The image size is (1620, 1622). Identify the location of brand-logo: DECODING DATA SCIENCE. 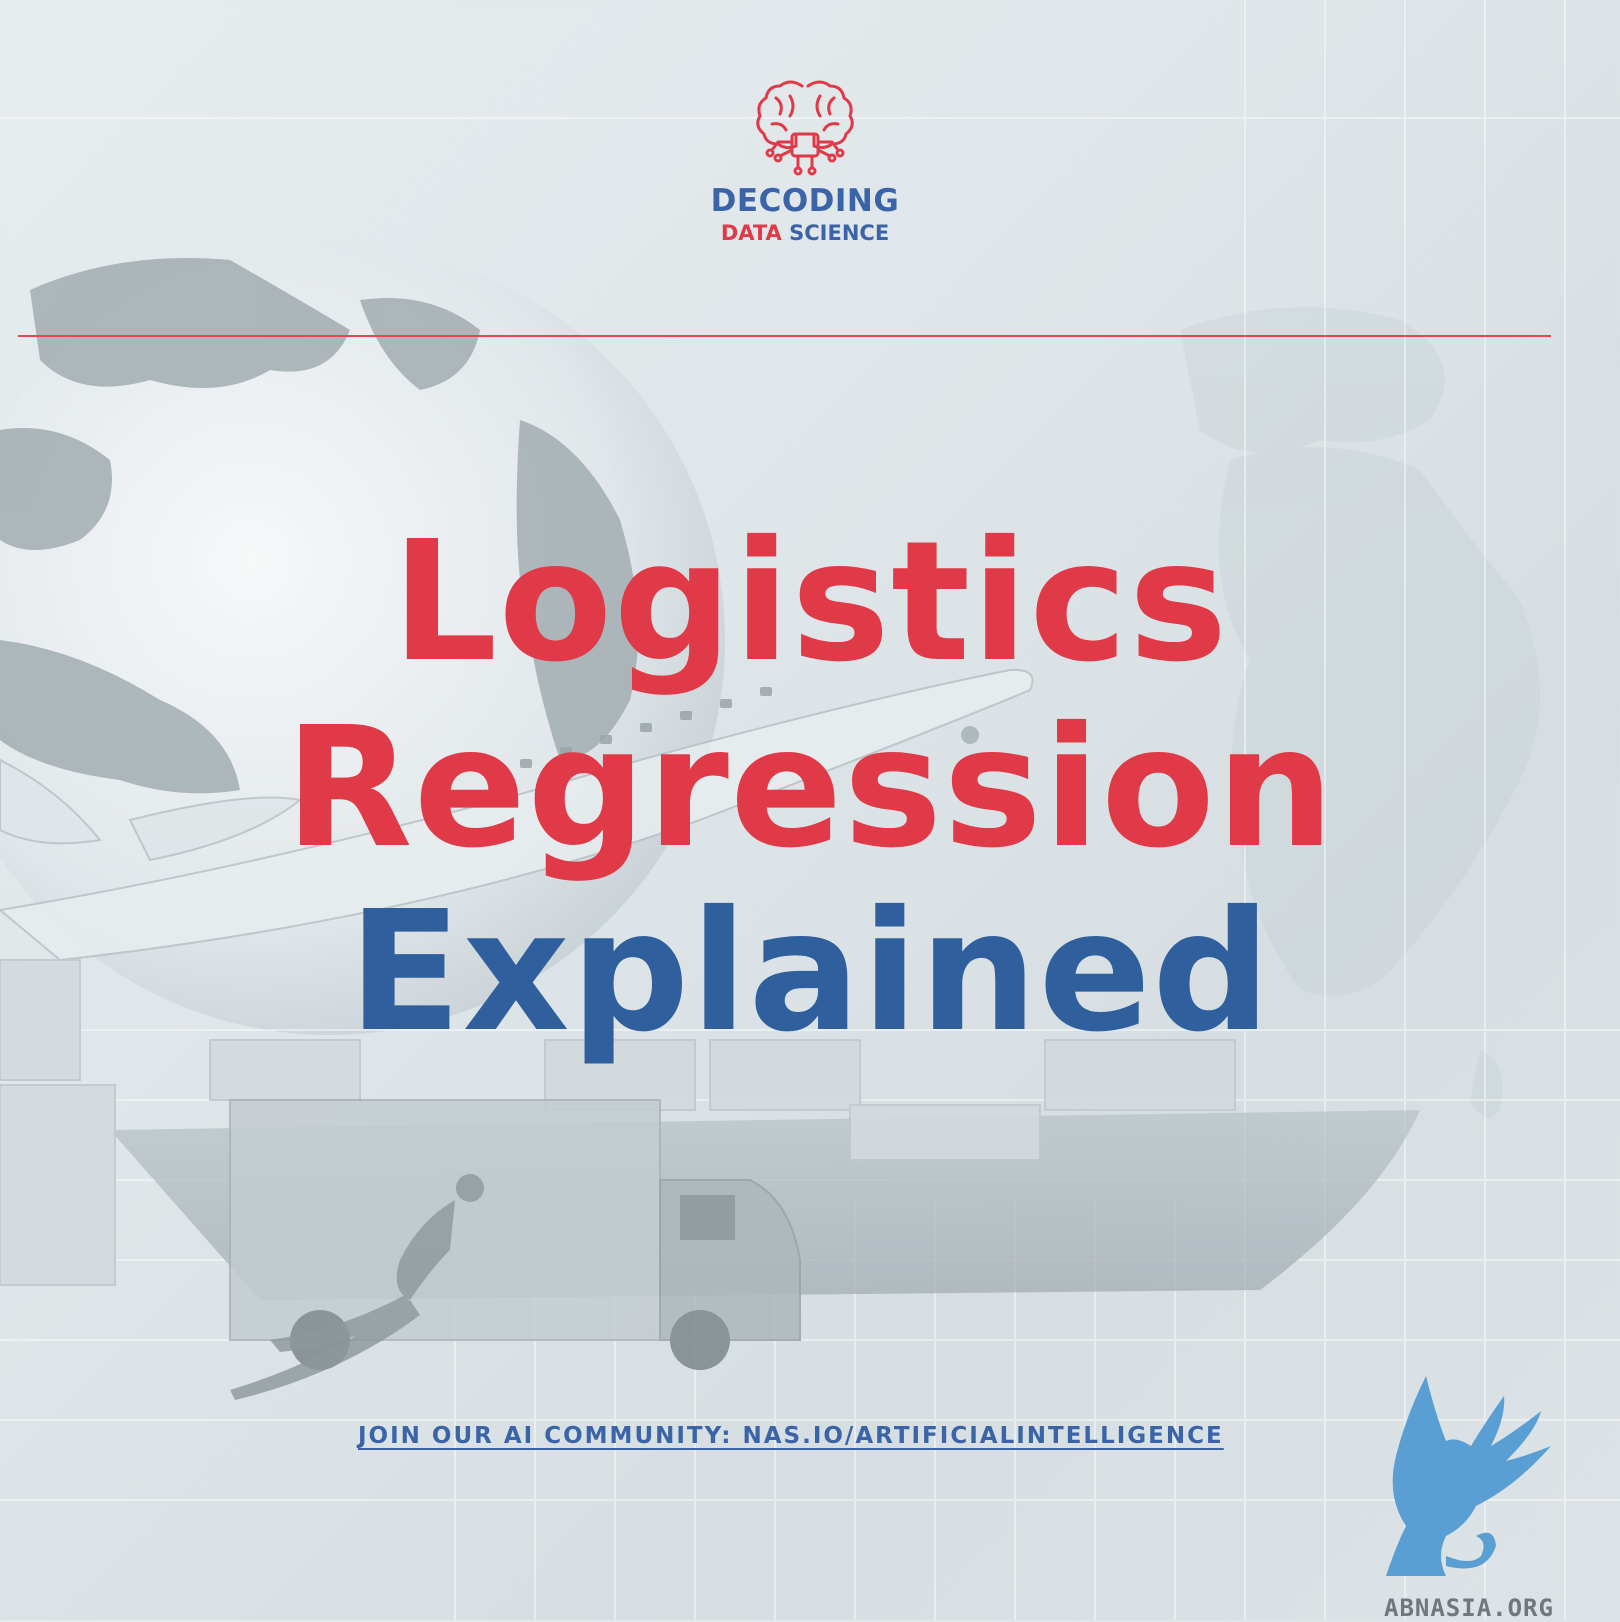
(805, 161).